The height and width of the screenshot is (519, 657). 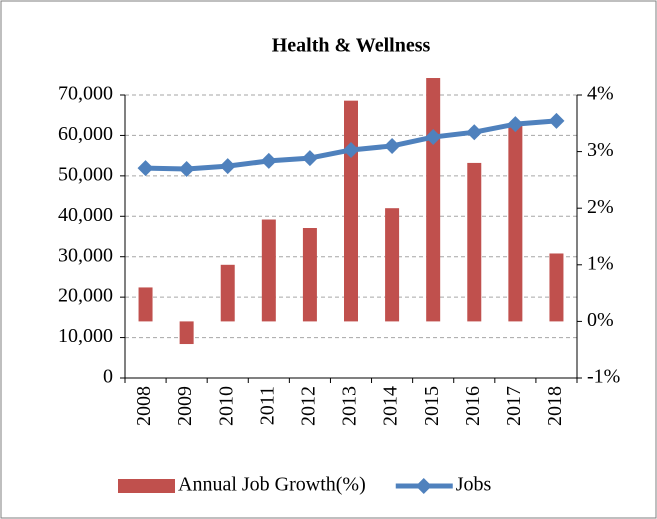 What do you see at coordinates (555, 406) in the screenshot?
I see `x-tick-label: 2018` at bounding box center [555, 406].